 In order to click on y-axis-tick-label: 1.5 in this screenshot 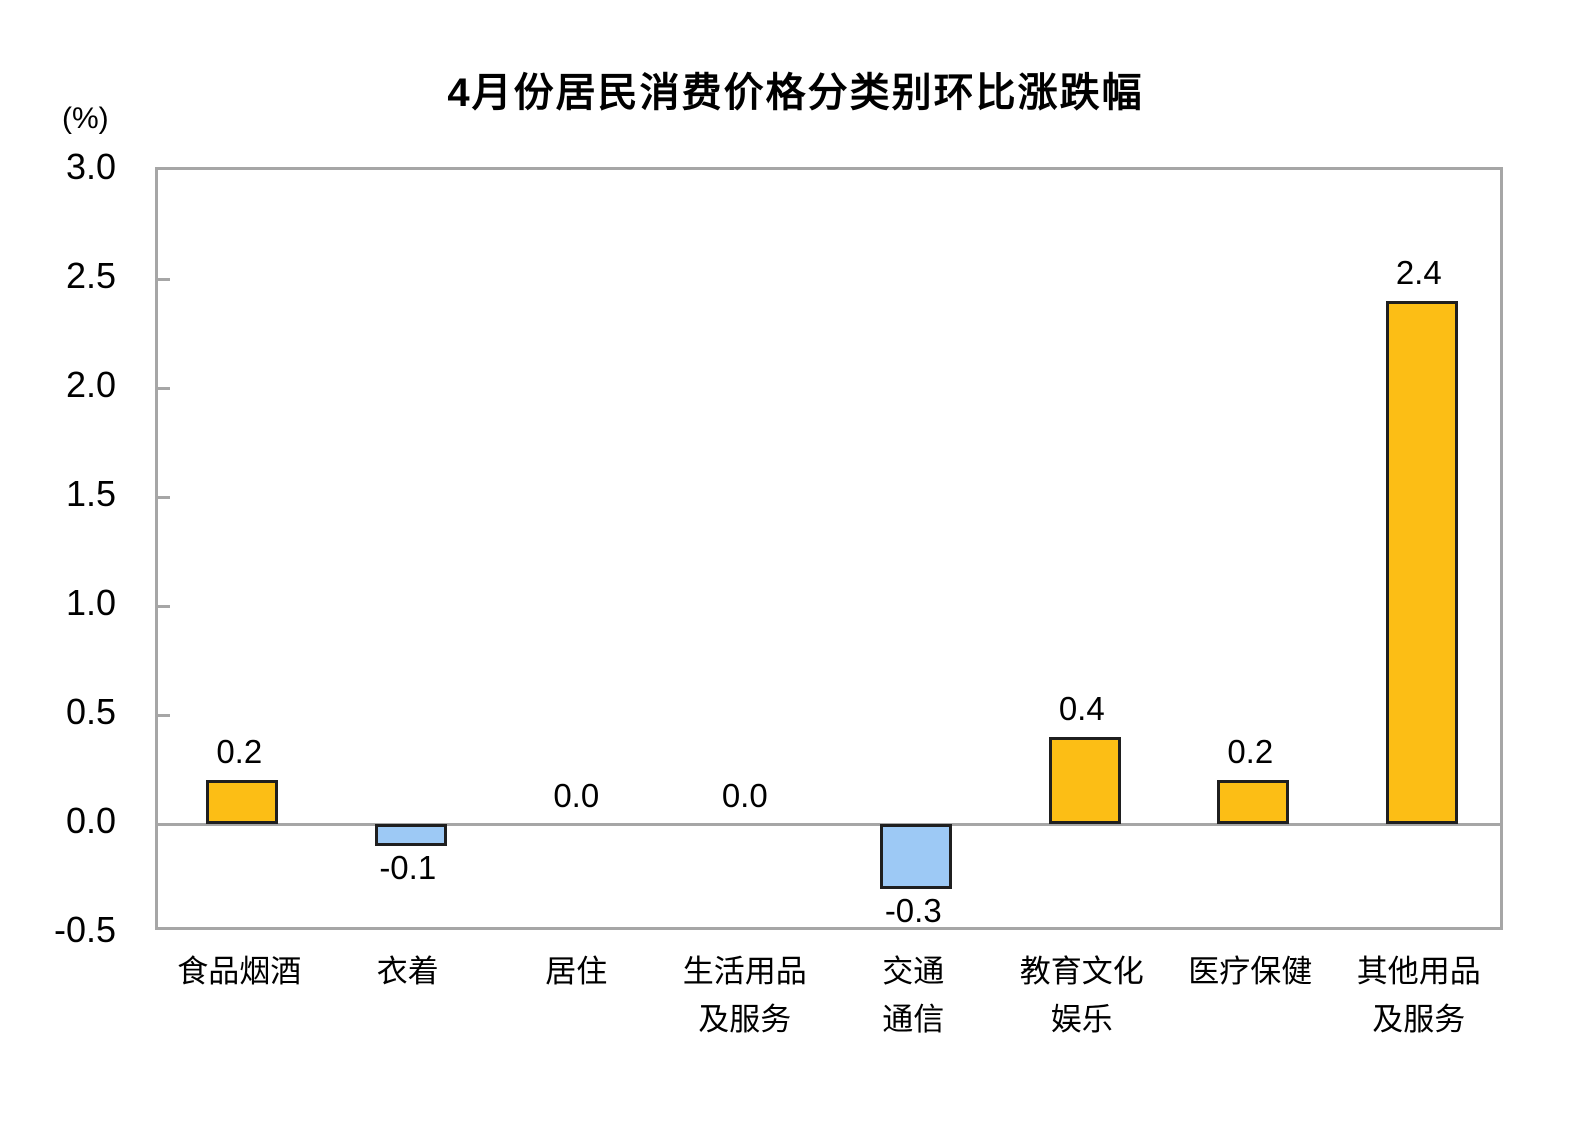, I will do `click(90, 493)`.